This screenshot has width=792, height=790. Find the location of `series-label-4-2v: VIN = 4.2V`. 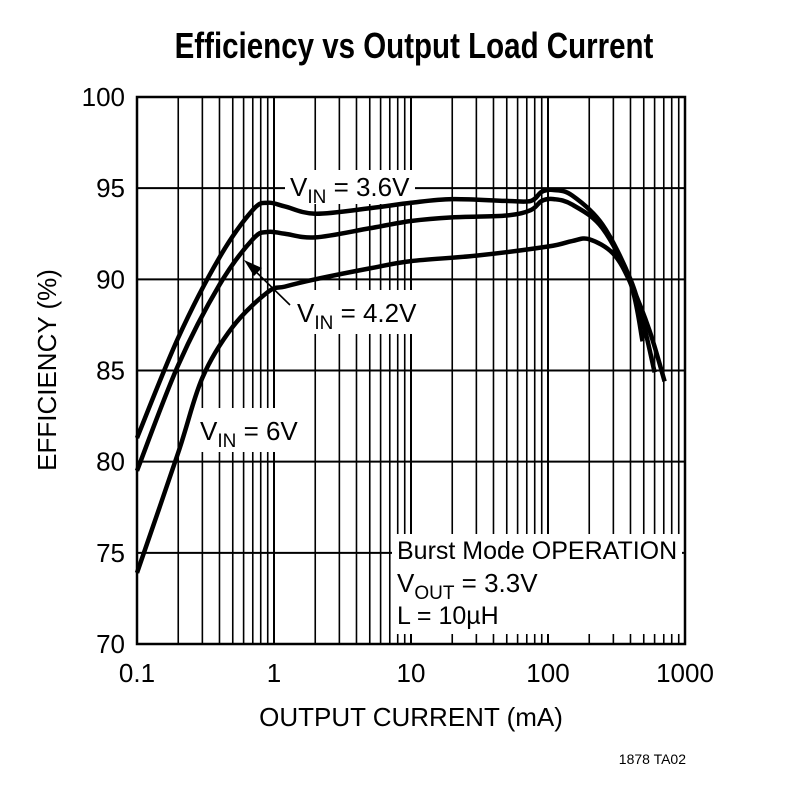

series-label-4-2v: VIN = 4.2V is located at coordinates (357, 316).